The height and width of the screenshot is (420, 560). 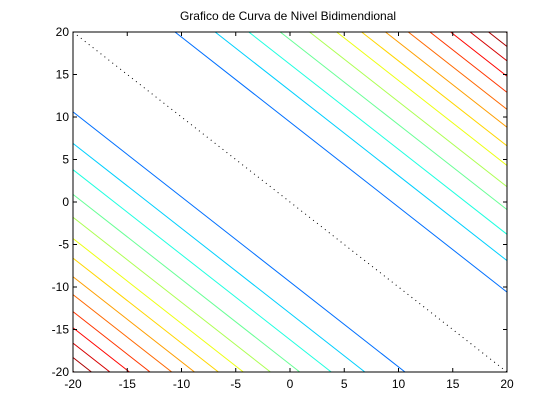 What do you see at coordinates (65, 160) in the screenshot?
I see `y-tick-label: 5` at bounding box center [65, 160].